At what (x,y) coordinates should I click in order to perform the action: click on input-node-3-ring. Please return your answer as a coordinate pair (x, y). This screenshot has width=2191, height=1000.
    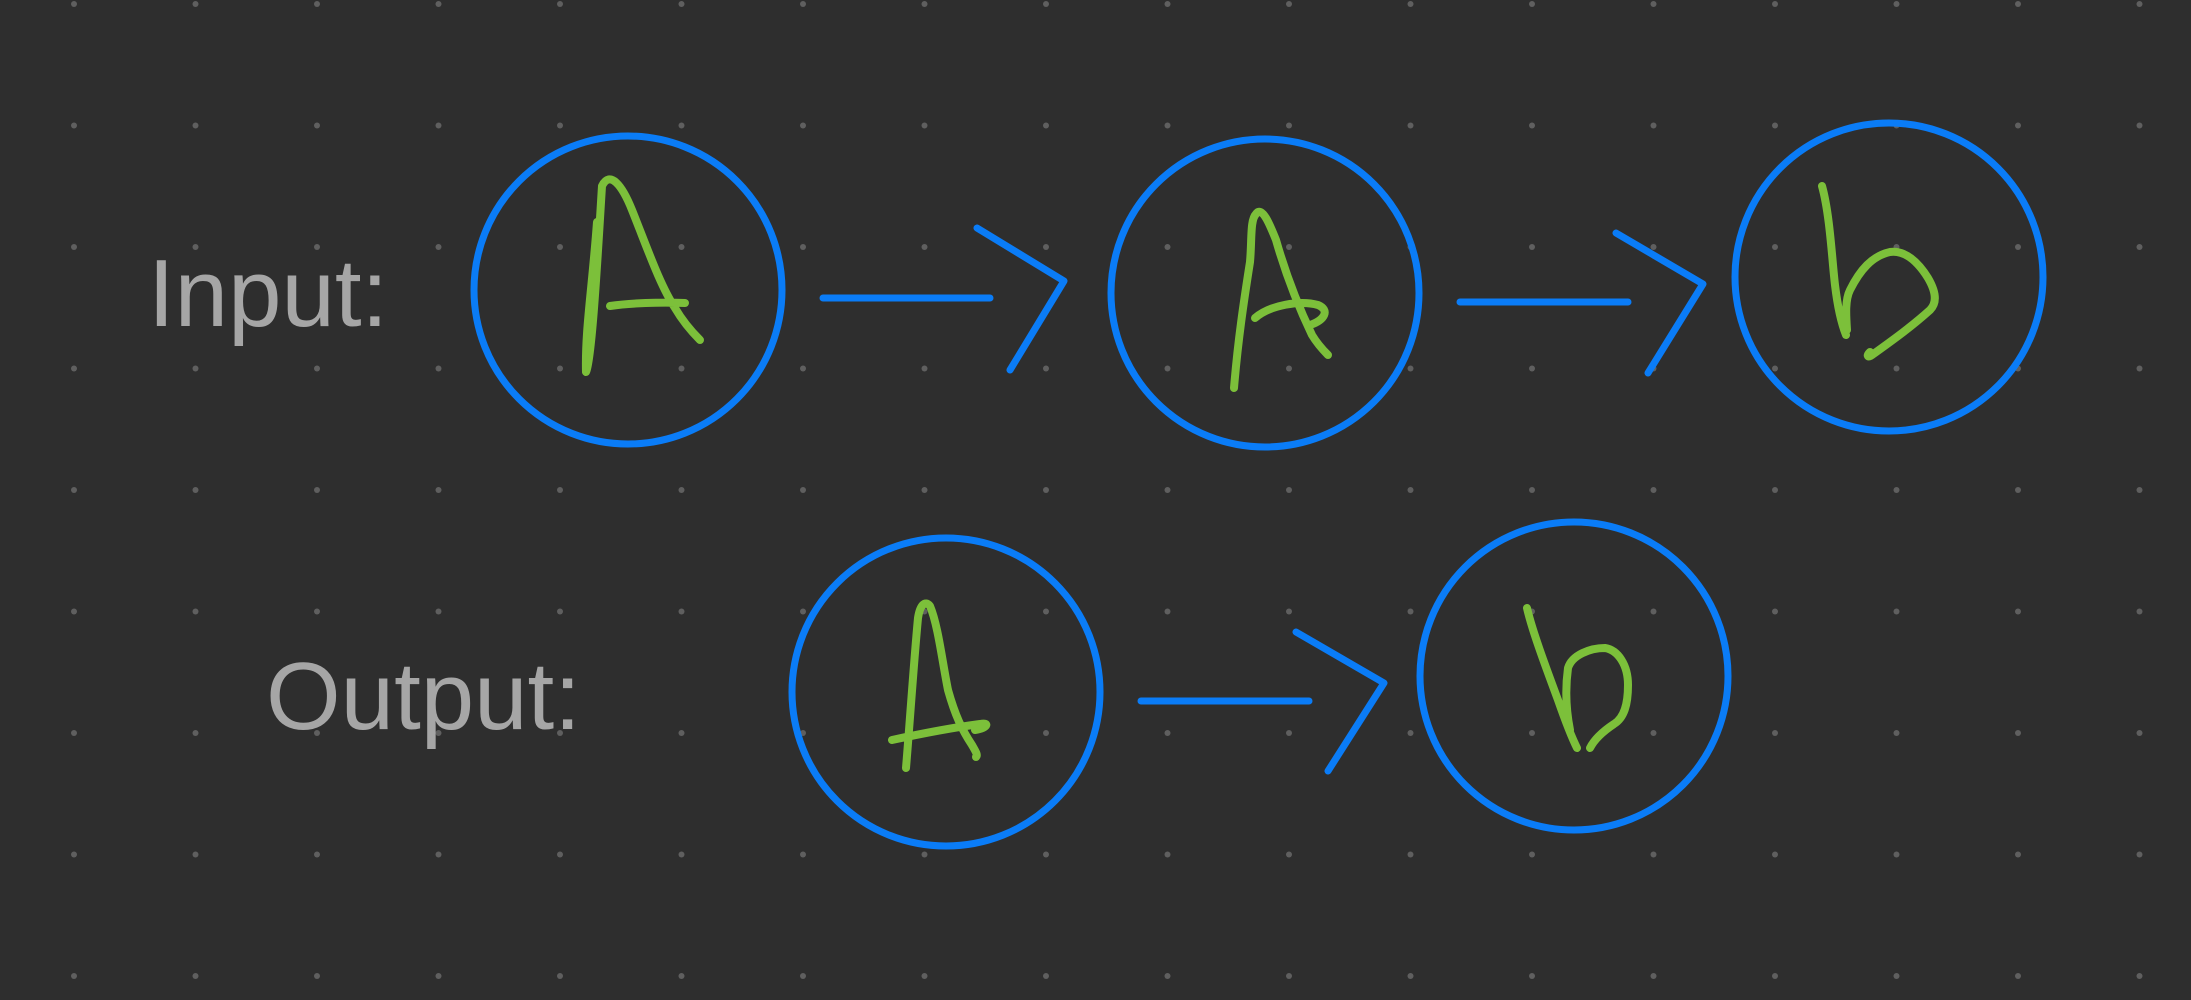
    Looking at the image, I should click on (1889, 277).